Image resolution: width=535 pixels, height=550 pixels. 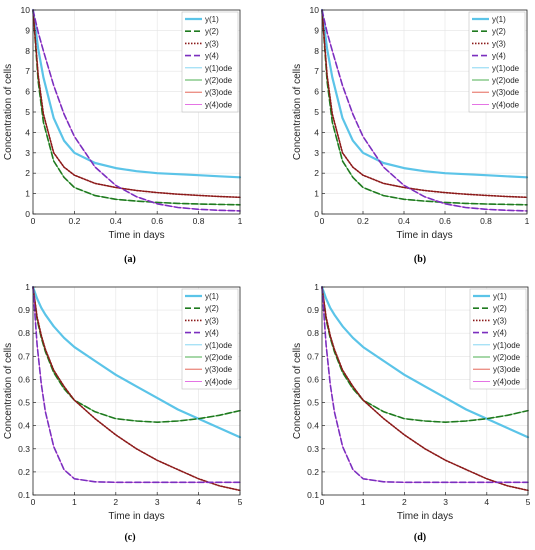 I want to click on y-tick-label: 0.4, so click(x=24, y=426).